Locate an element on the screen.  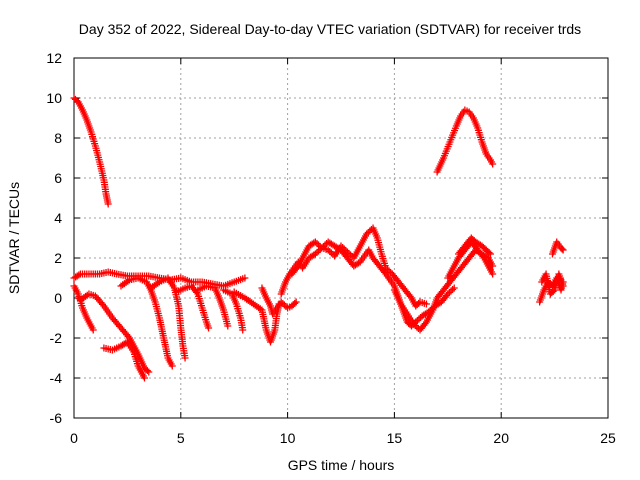
y-tick-label: 8 is located at coordinates (58, 138).